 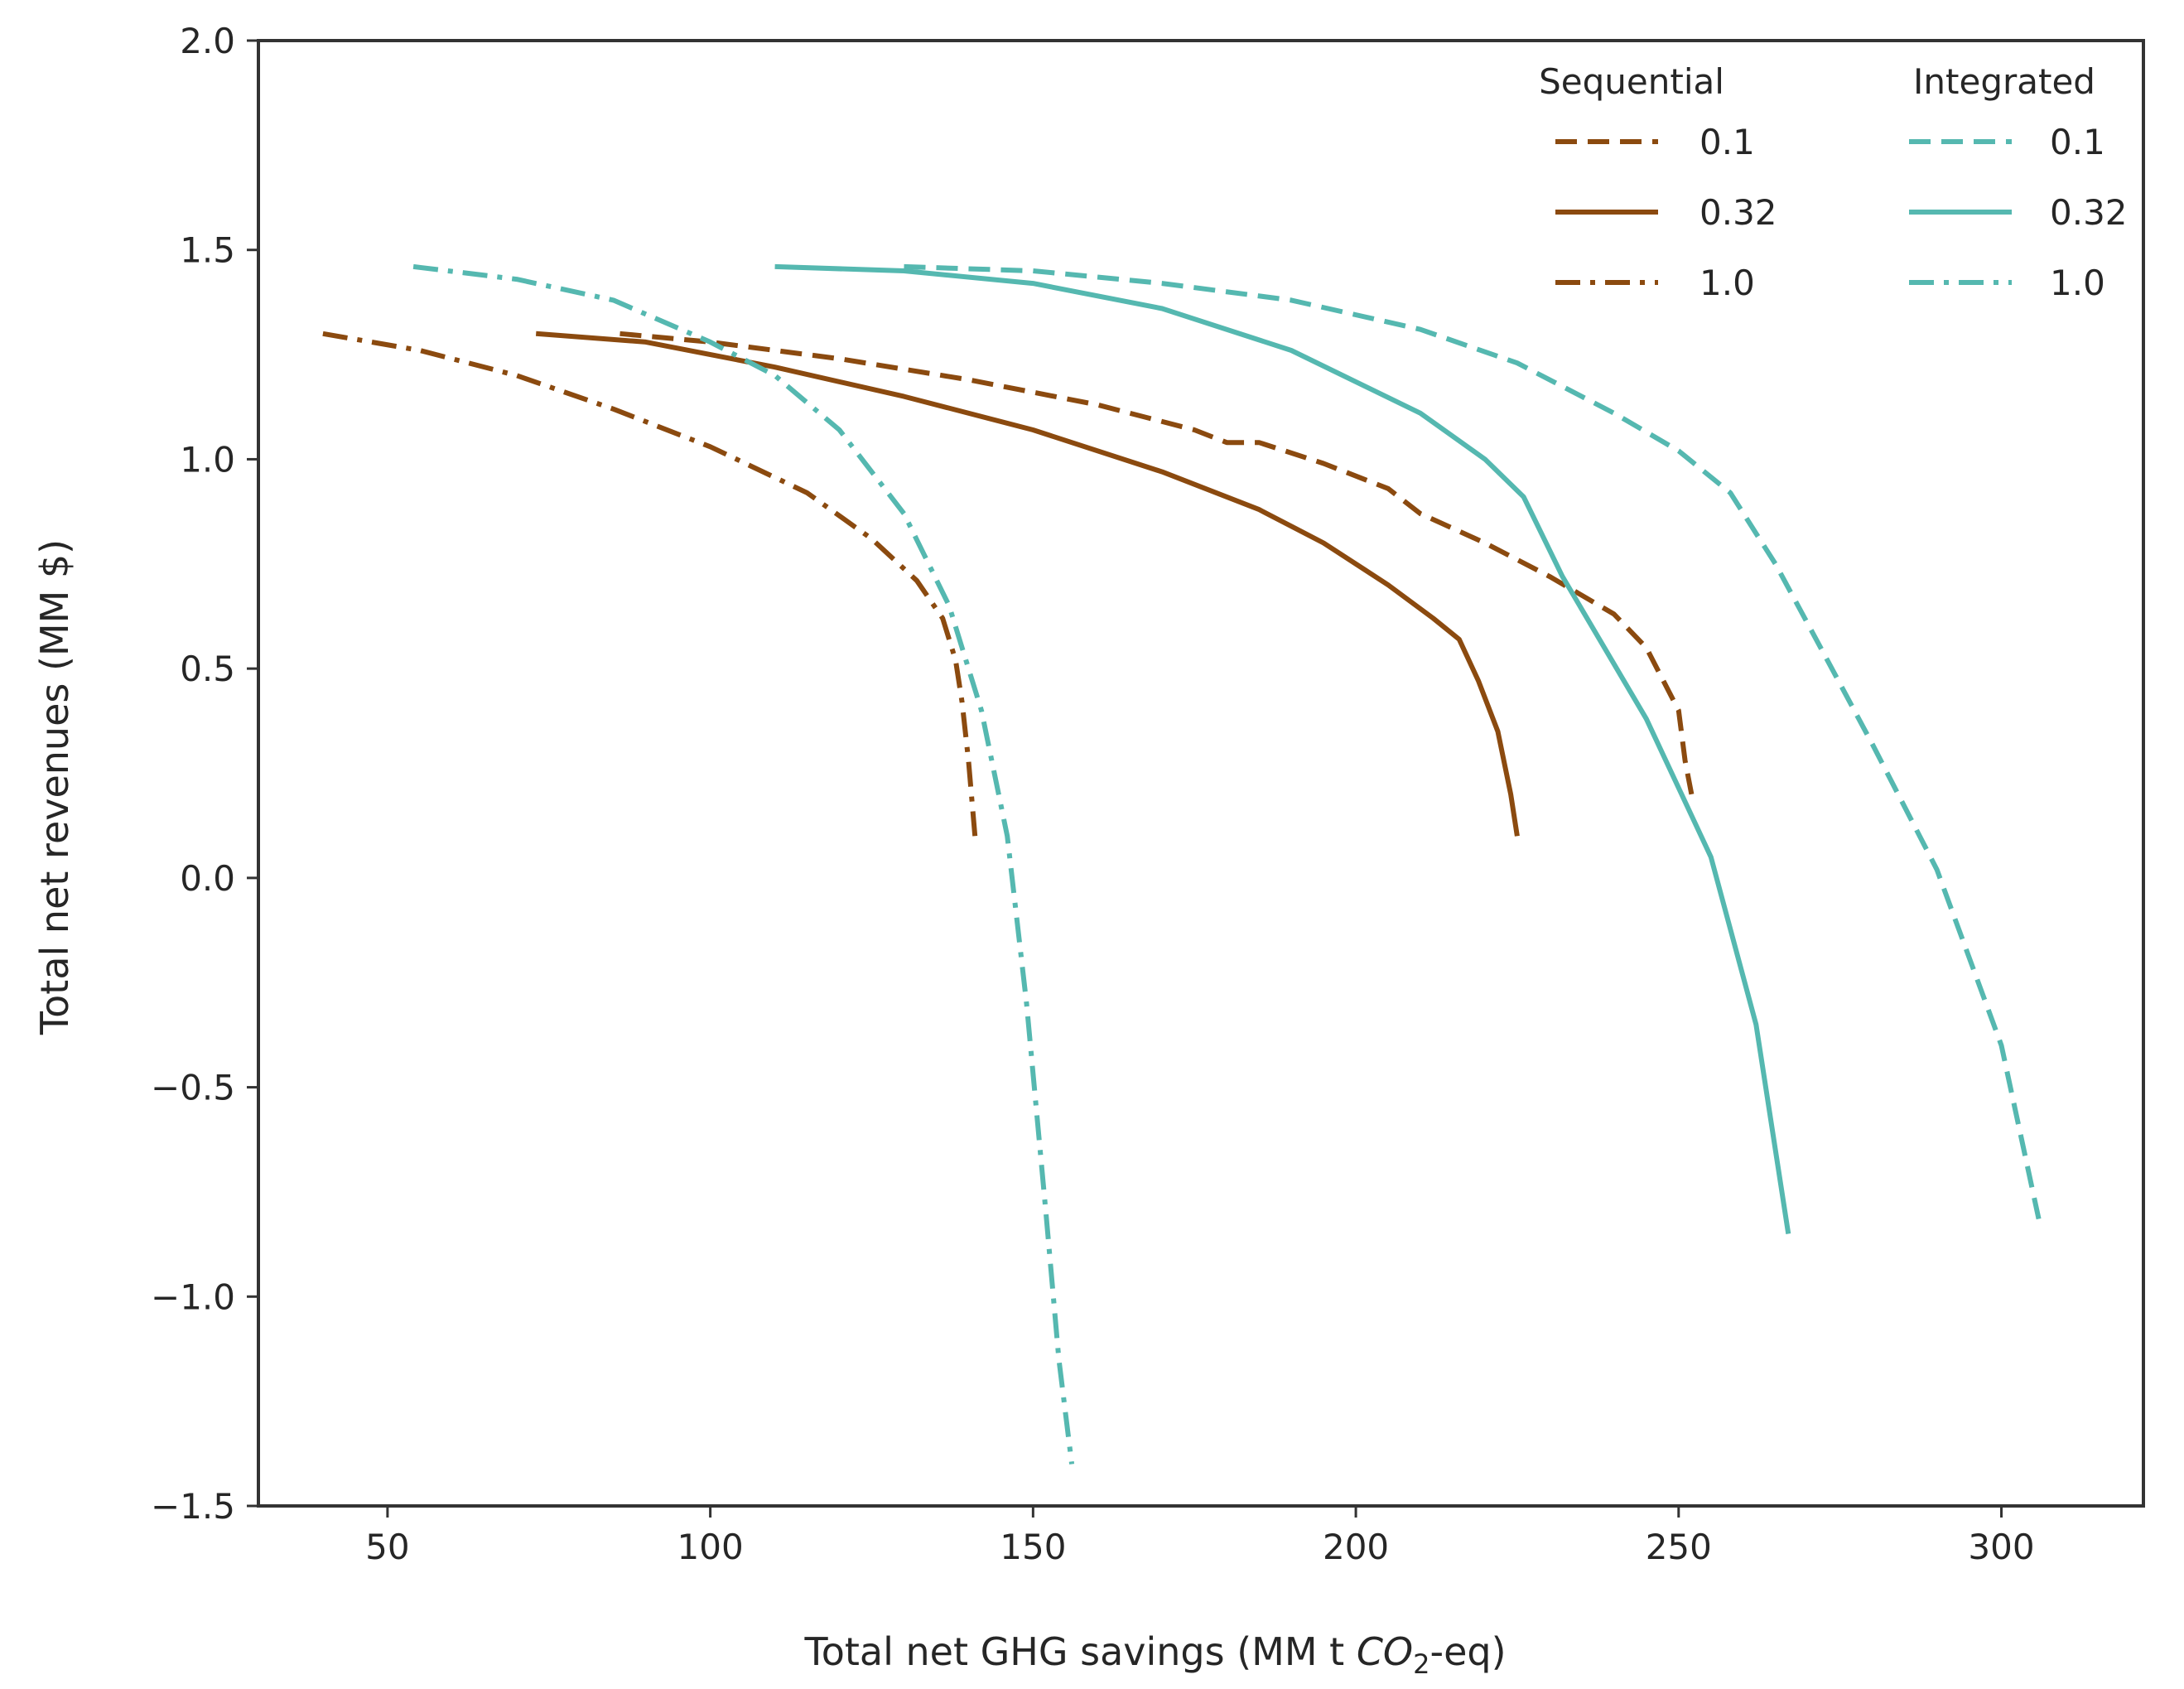 What do you see at coordinates (1727, 142) in the screenshot?
I see `legend-label-sequential-0.1: 0.1` at bounding box center [1727, 142].